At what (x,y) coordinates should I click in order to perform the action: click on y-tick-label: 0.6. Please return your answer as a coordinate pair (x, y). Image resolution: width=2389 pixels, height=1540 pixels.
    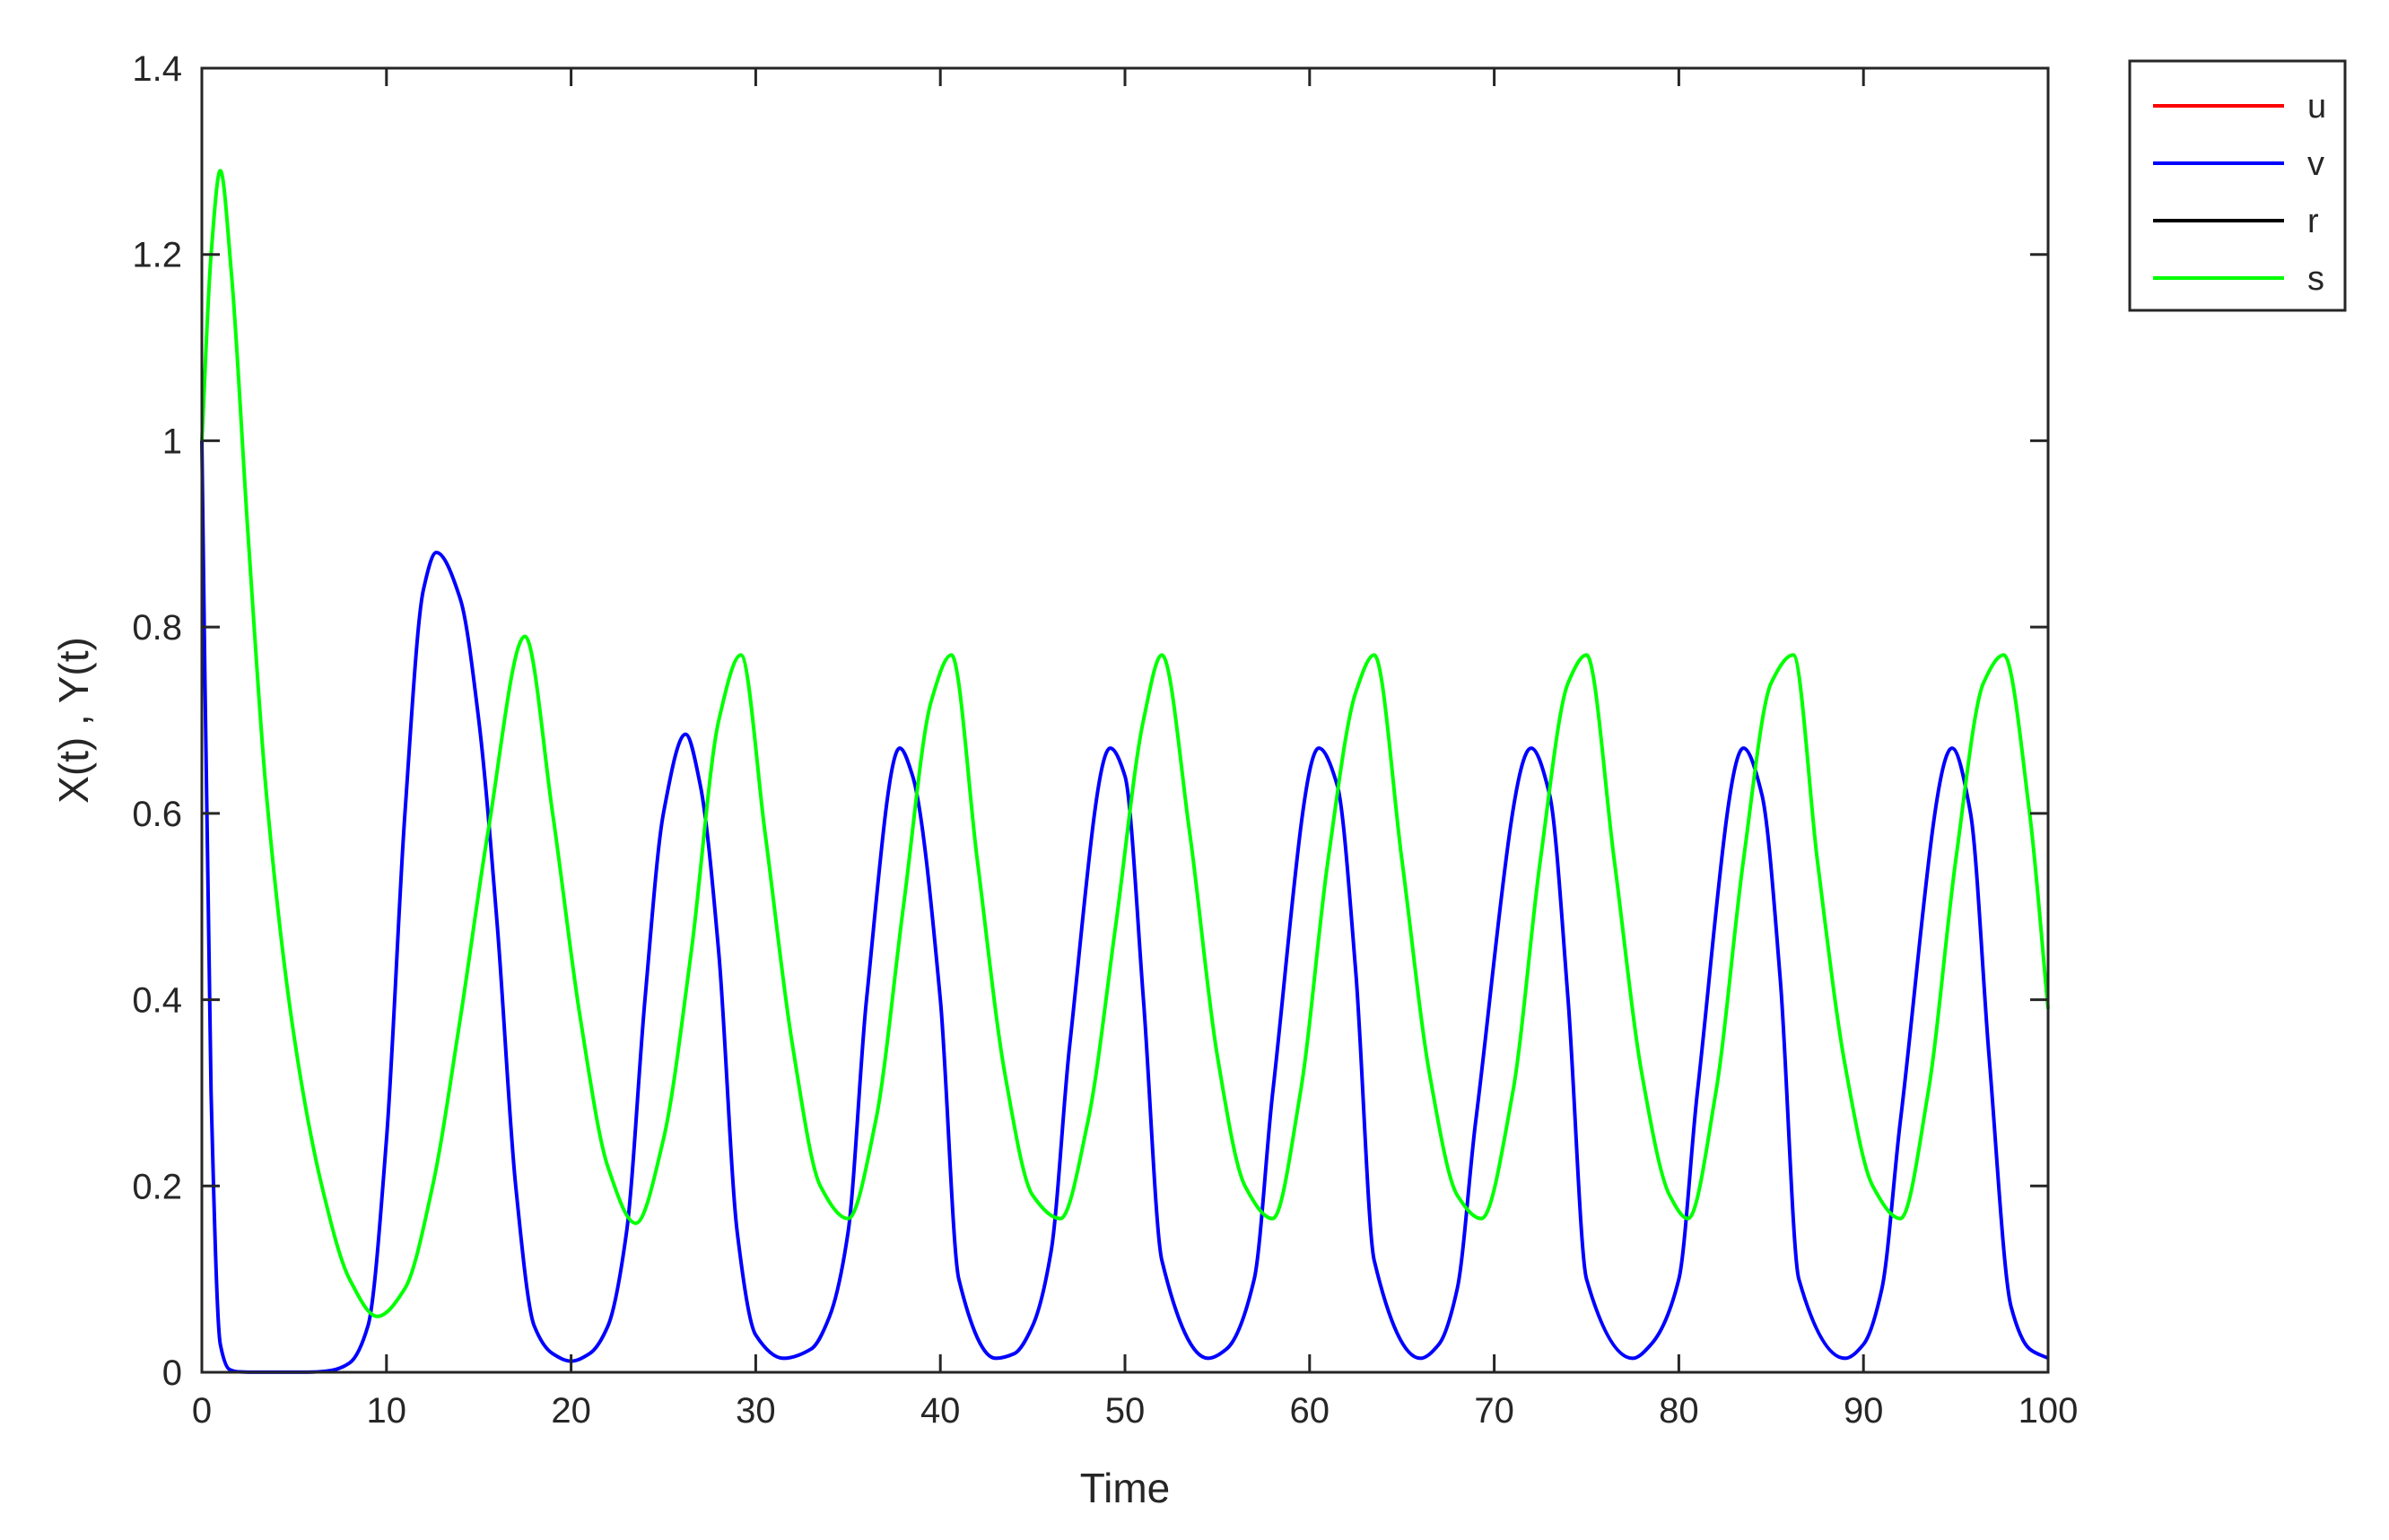
    Looking at the image, I should click on (157, 814).